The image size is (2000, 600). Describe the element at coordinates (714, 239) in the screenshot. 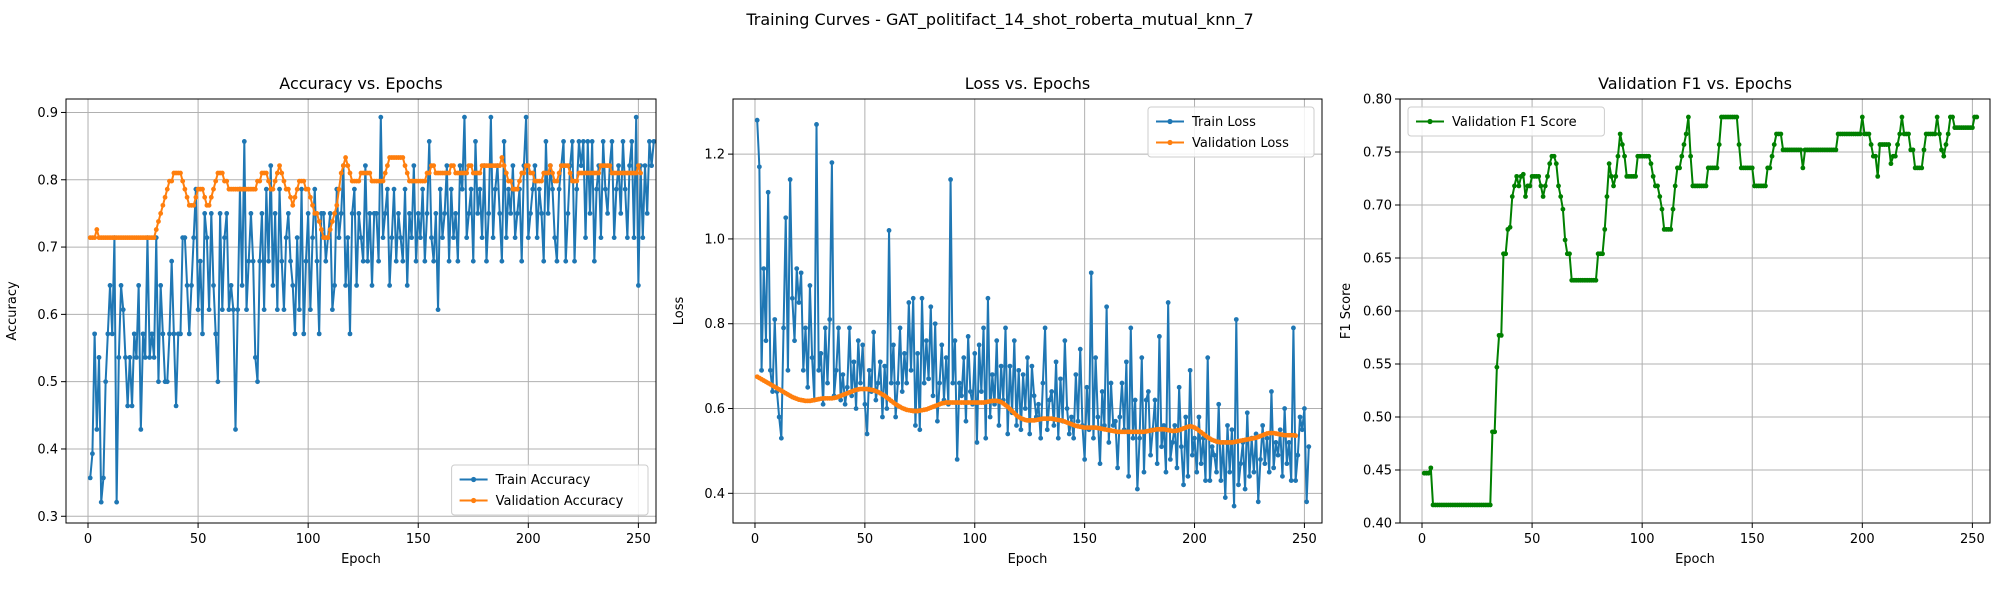

I see `y-tick-label: 1.0` at that location.